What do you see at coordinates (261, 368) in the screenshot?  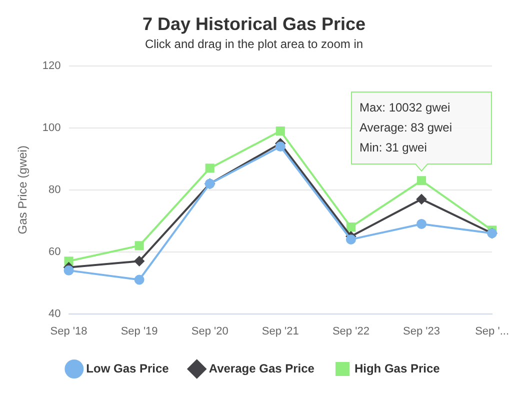 I see `legend-label: Average Gas Price` at bounding box center [261, 368].